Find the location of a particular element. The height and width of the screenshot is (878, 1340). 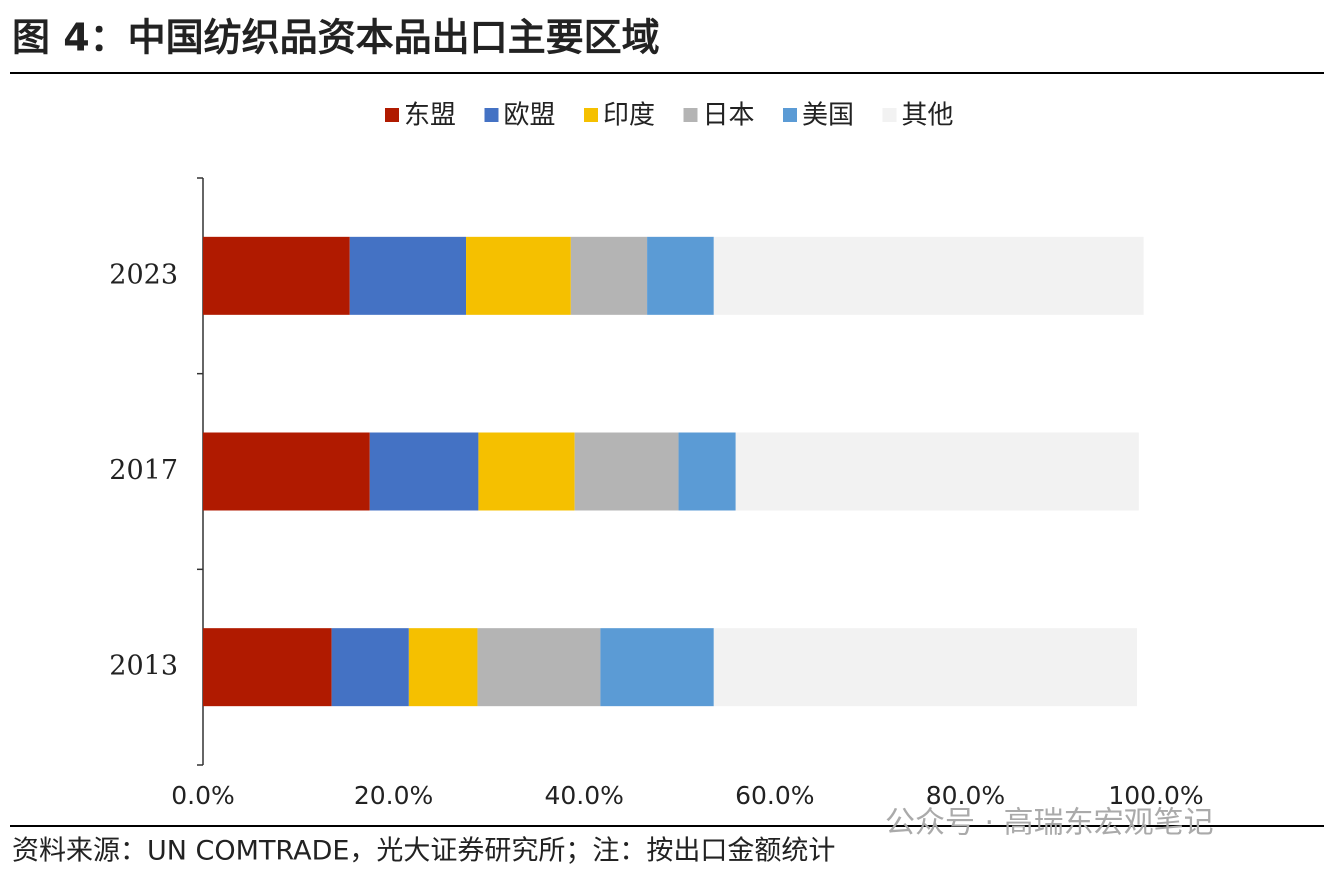

chart-title: 图 4：中国纺织品资本品出口主要区域 is located at coordinates (336, 38).